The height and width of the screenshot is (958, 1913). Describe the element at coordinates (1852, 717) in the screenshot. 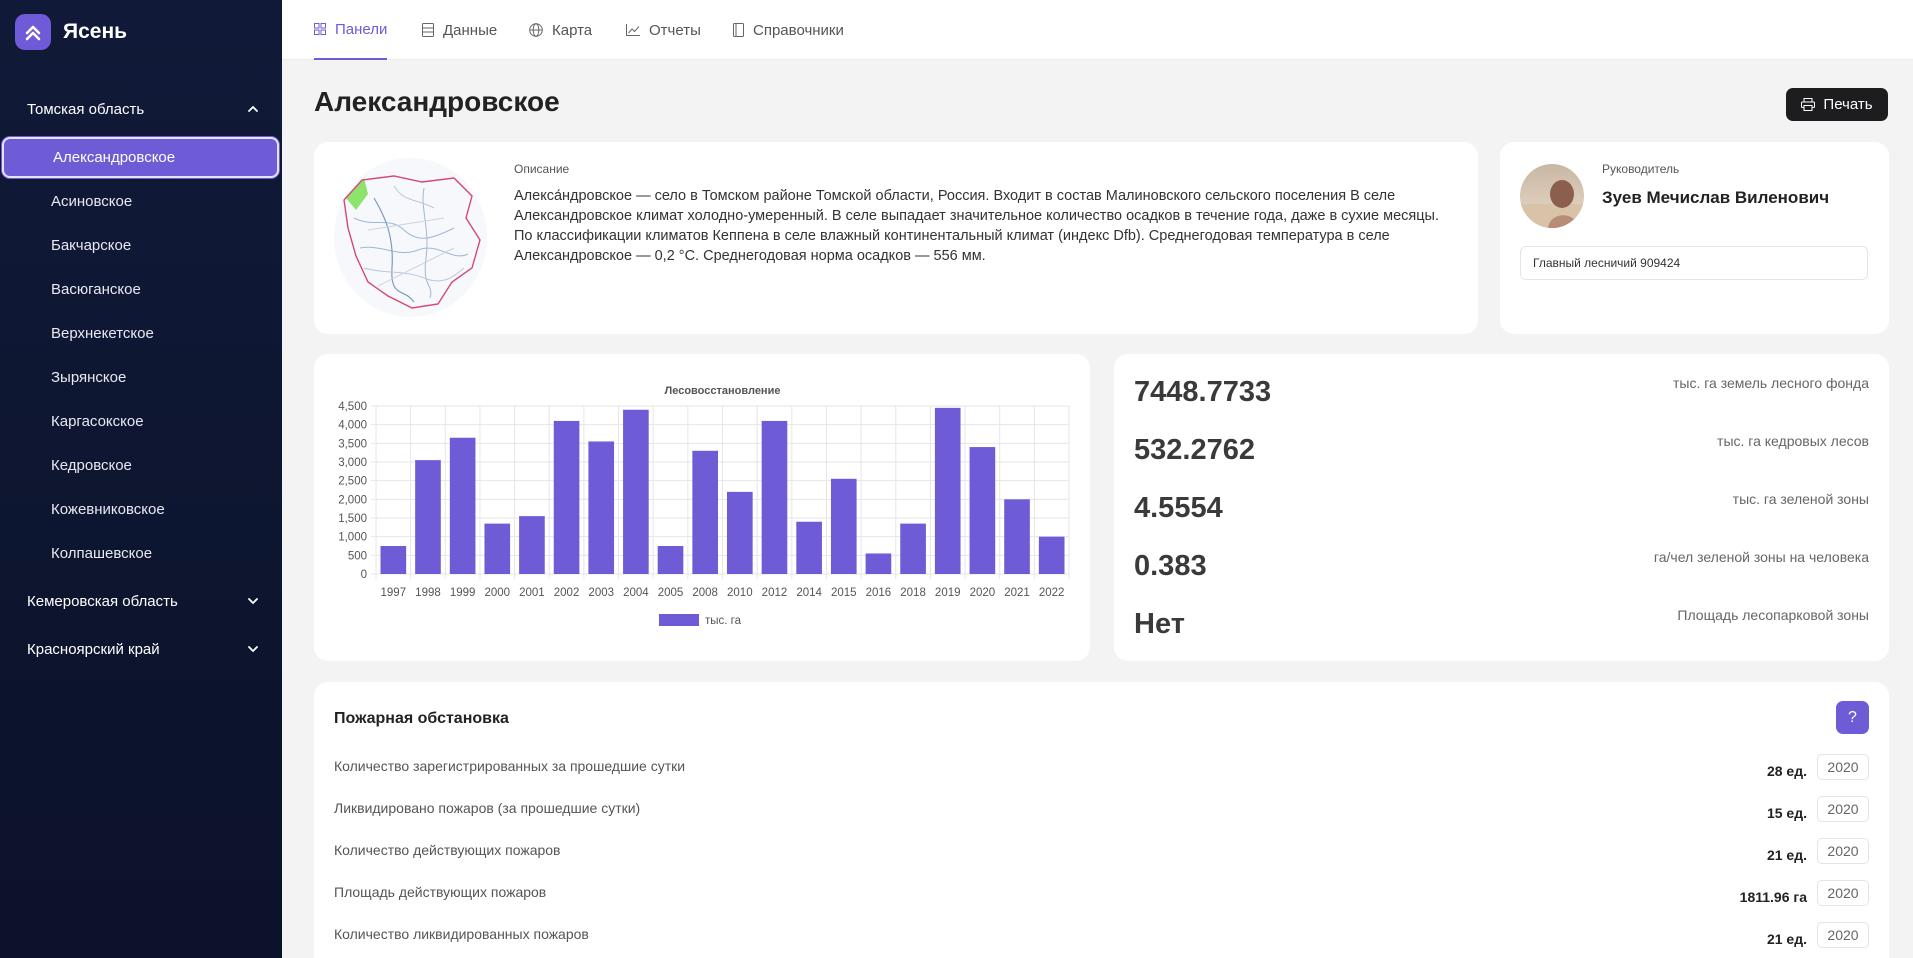

I see `help-button: ?` at that location.